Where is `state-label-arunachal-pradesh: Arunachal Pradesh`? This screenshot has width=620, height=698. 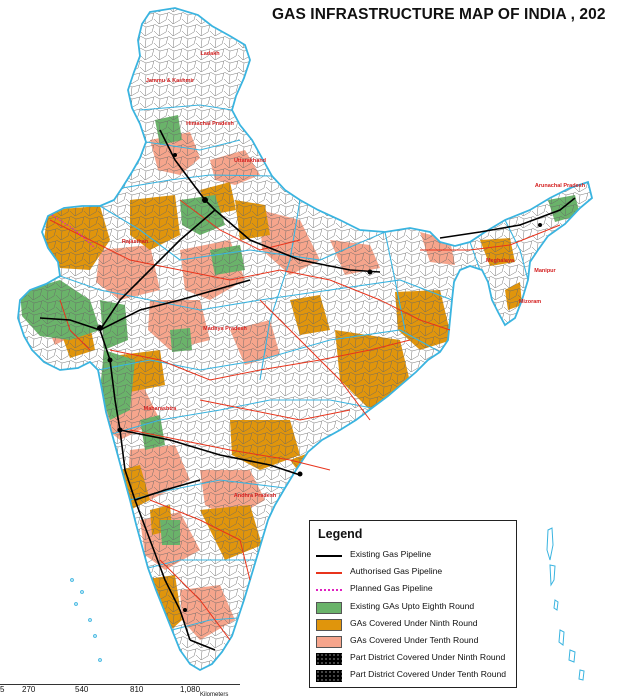 state-label-arunachal-pradesh: Arunachal Pradesh is located at coordinates (560, 186).